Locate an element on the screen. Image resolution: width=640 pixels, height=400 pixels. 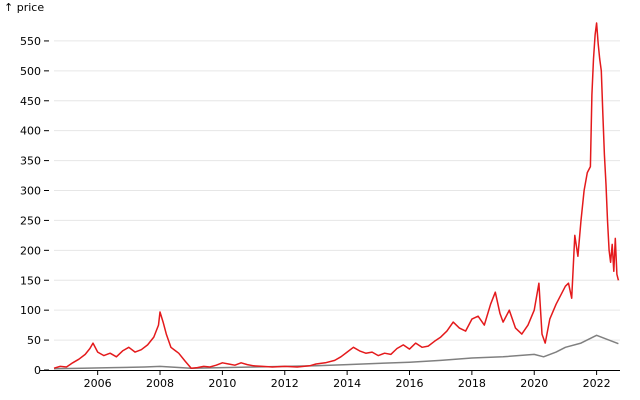
y-tick-label: 250 is located at coordinates (30, 220).